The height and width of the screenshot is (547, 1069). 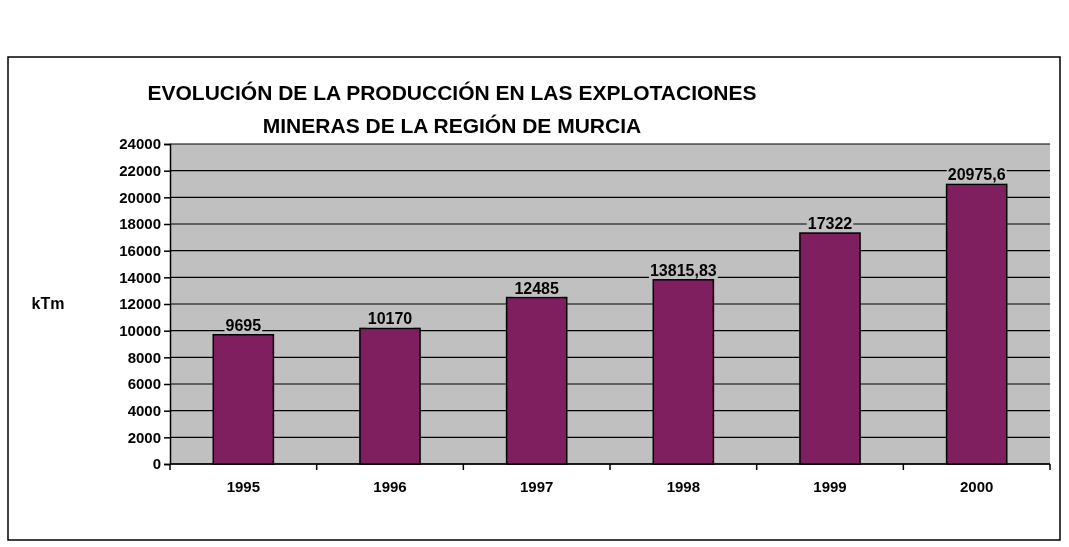 I want to click on y-tick-label: 20000, so click(x=140, y=197).